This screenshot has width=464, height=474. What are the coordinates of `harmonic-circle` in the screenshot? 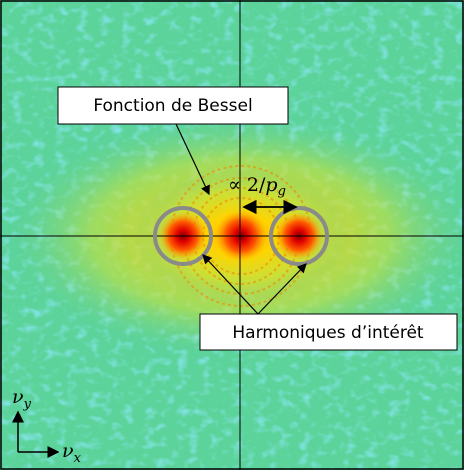 It's located at (183, 236).